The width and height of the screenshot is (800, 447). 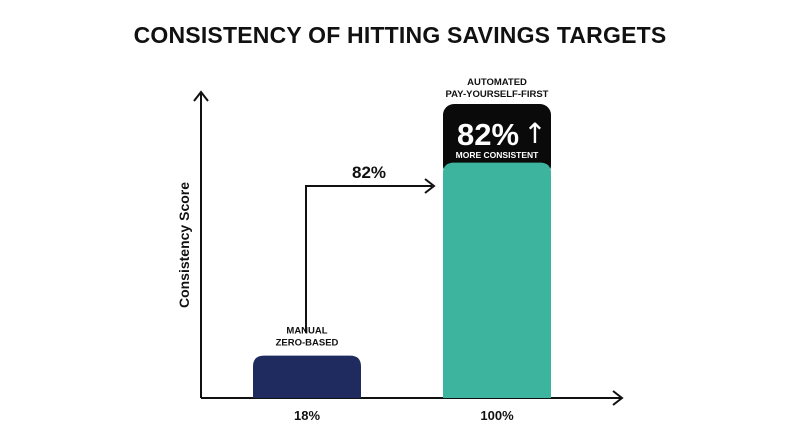 What do you see at coordinates (400, 35) in the screenshot?
I see `chart-title: CONSISTENCY OF HITTING SAVINGS TARGETS` at bounding box center [400, 35].